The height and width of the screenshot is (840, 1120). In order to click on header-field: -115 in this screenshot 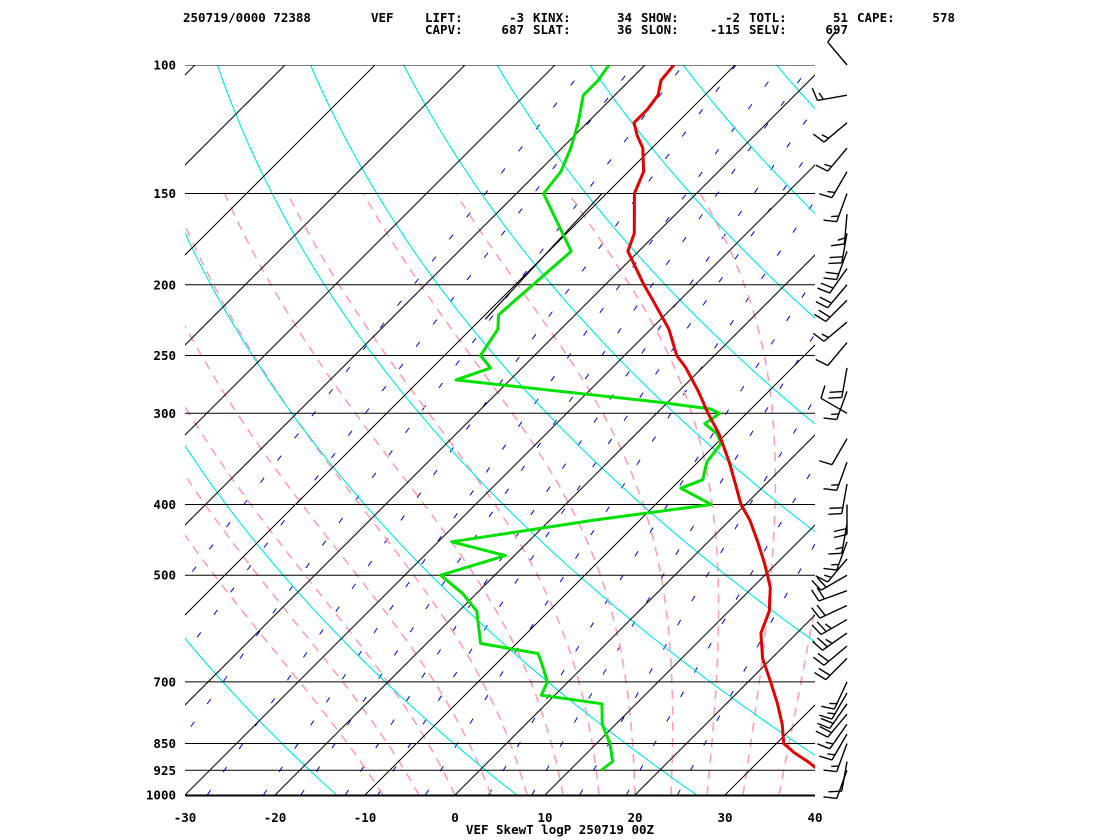, I will do `click(724, 29)`.